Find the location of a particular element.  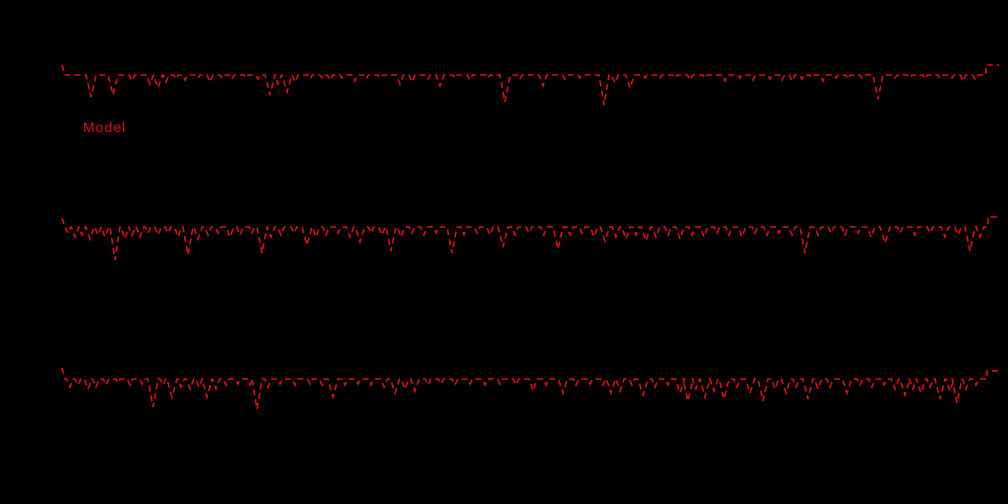

legend-model-label: Model is located at coordinates (105, 127).